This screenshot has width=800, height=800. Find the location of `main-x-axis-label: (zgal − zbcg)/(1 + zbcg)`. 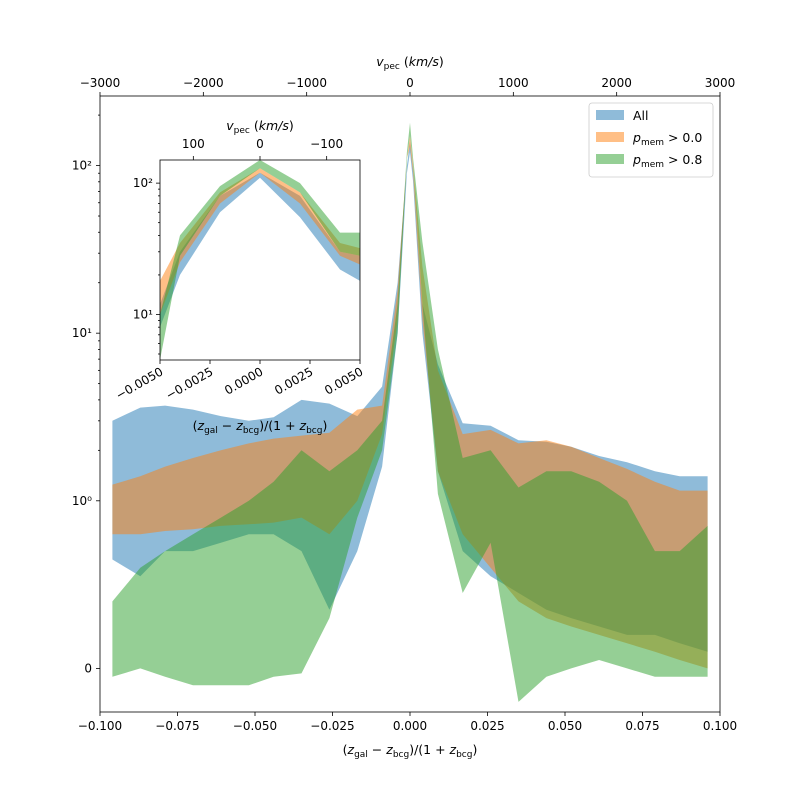

main-x-axis-label: (zgal − zbcg)/(1 + zbcg) is located at coordinates (410, 751).